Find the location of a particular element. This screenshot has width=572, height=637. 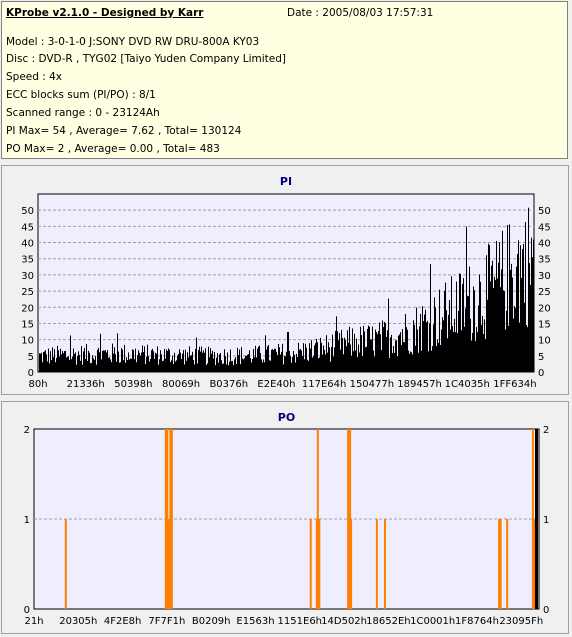

x-tick-label: B0376h is located at coordinates (228, 384).